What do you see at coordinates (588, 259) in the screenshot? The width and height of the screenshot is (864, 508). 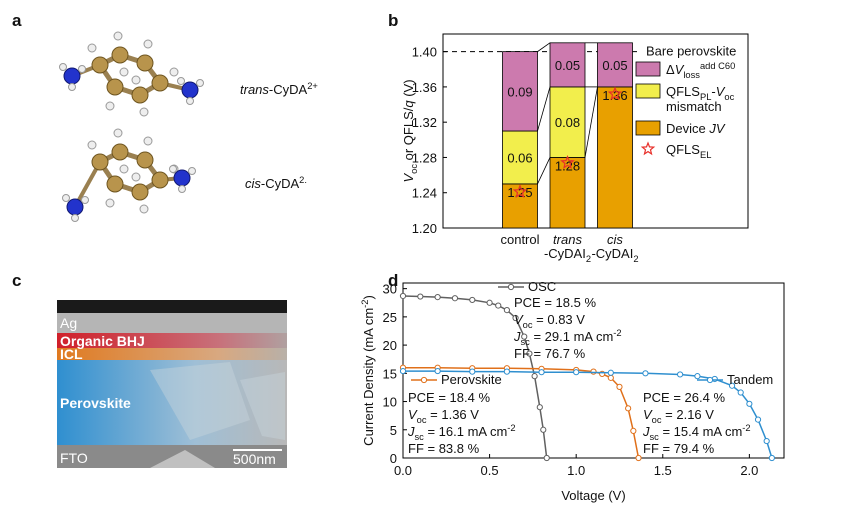 I see `text-run: 2` at bounding box center [588, 259].